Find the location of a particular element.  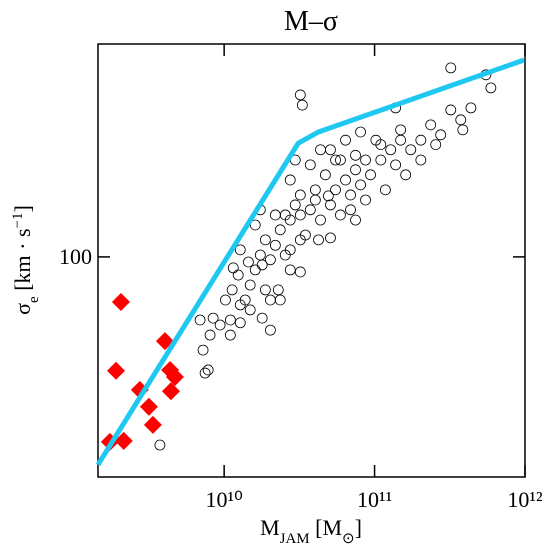

label-part: −1 is located at coordinates (18, 221).